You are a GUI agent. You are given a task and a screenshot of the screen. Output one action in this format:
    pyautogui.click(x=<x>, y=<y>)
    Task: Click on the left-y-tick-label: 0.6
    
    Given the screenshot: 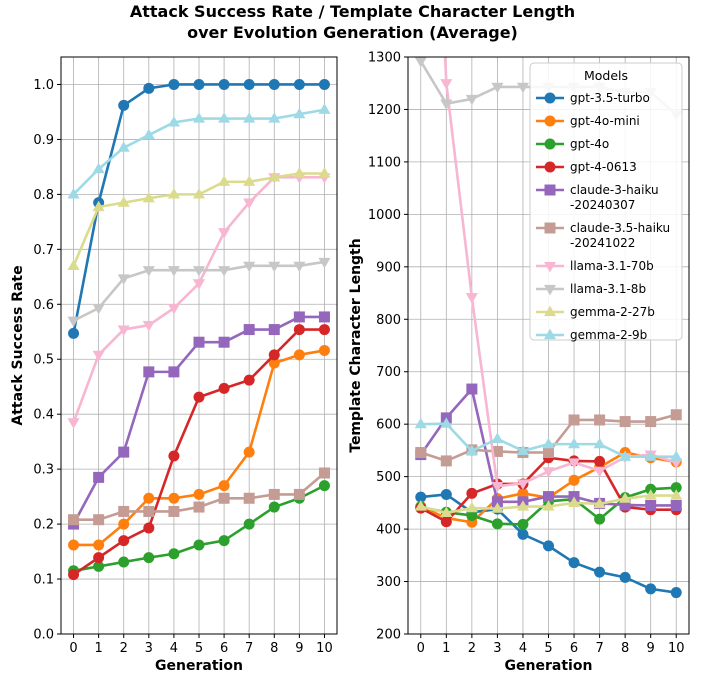 What is the action you would take?
    pyautogui.click(x=43, y=305)
    